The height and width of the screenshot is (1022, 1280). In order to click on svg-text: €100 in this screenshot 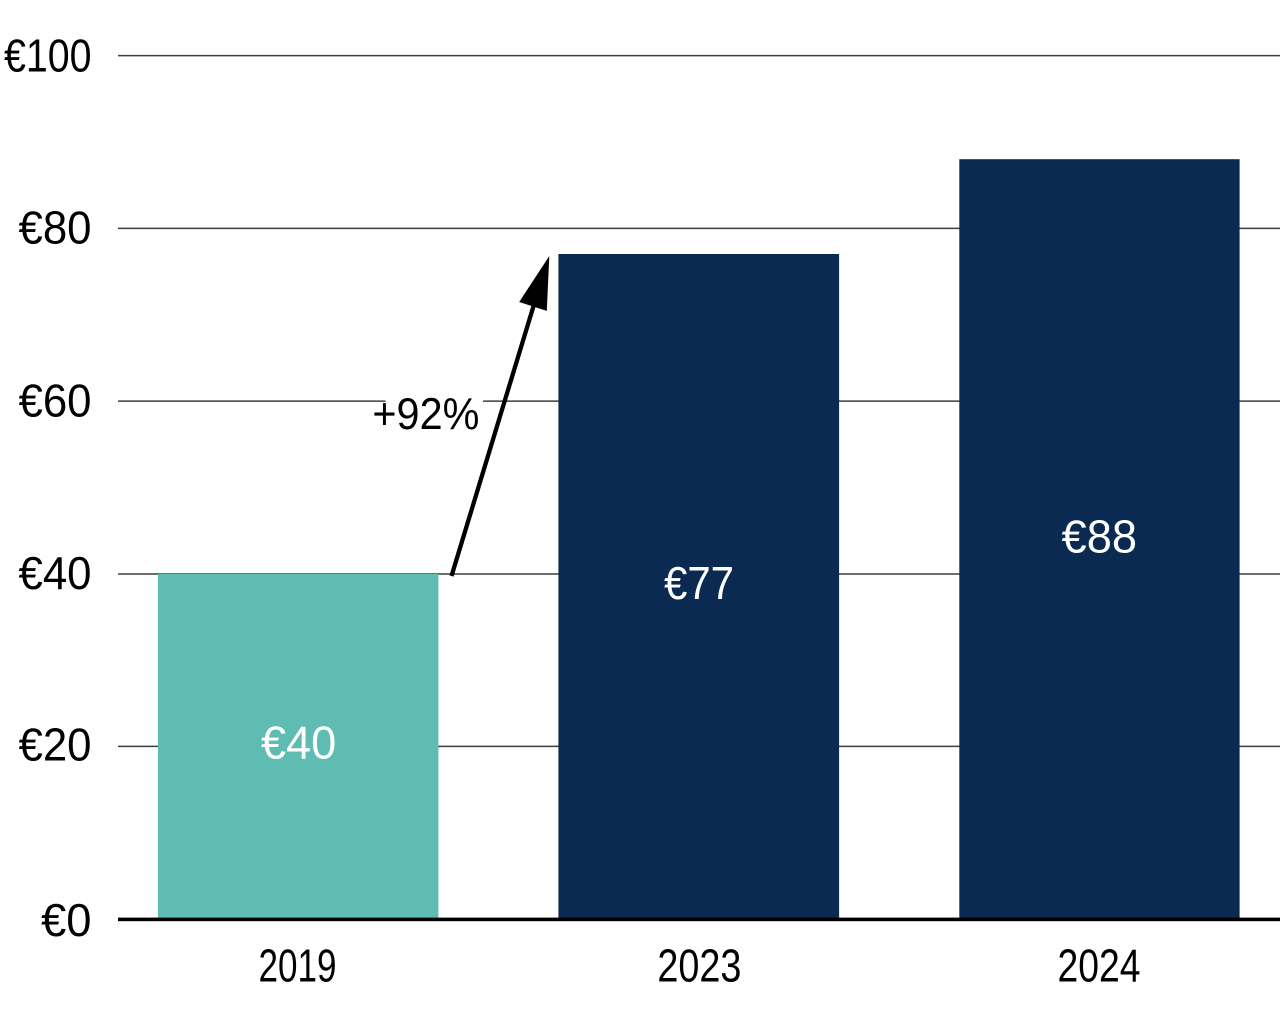, I will do `click(48, 56)`.